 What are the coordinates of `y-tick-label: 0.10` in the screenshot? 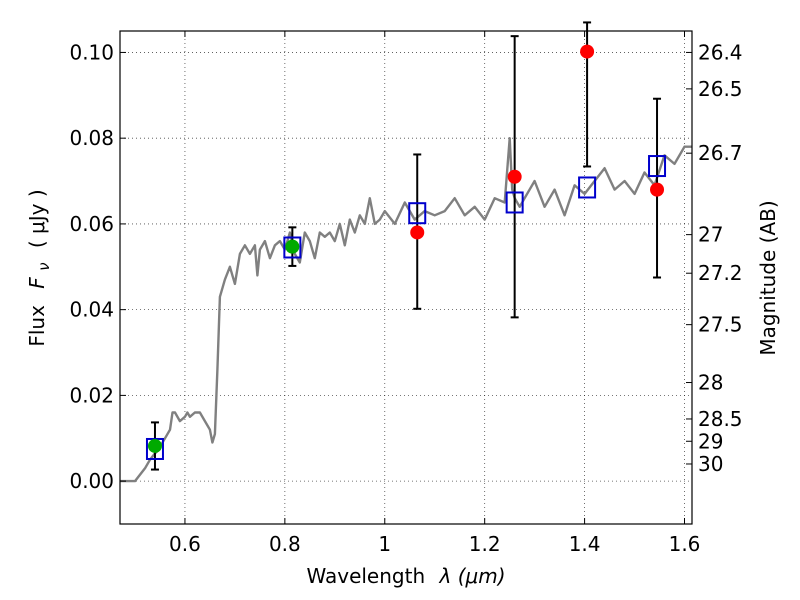 It's located at (91, 52).